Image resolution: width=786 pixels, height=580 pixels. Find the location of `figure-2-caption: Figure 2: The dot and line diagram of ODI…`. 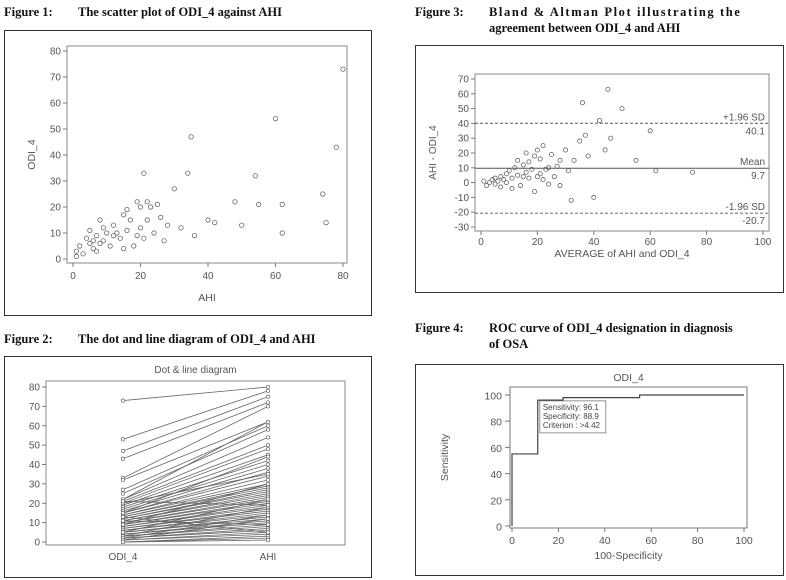

figure-2-caption: Figure 2: The dot and line diagram of ODI… is located at coordinates (194, 339).